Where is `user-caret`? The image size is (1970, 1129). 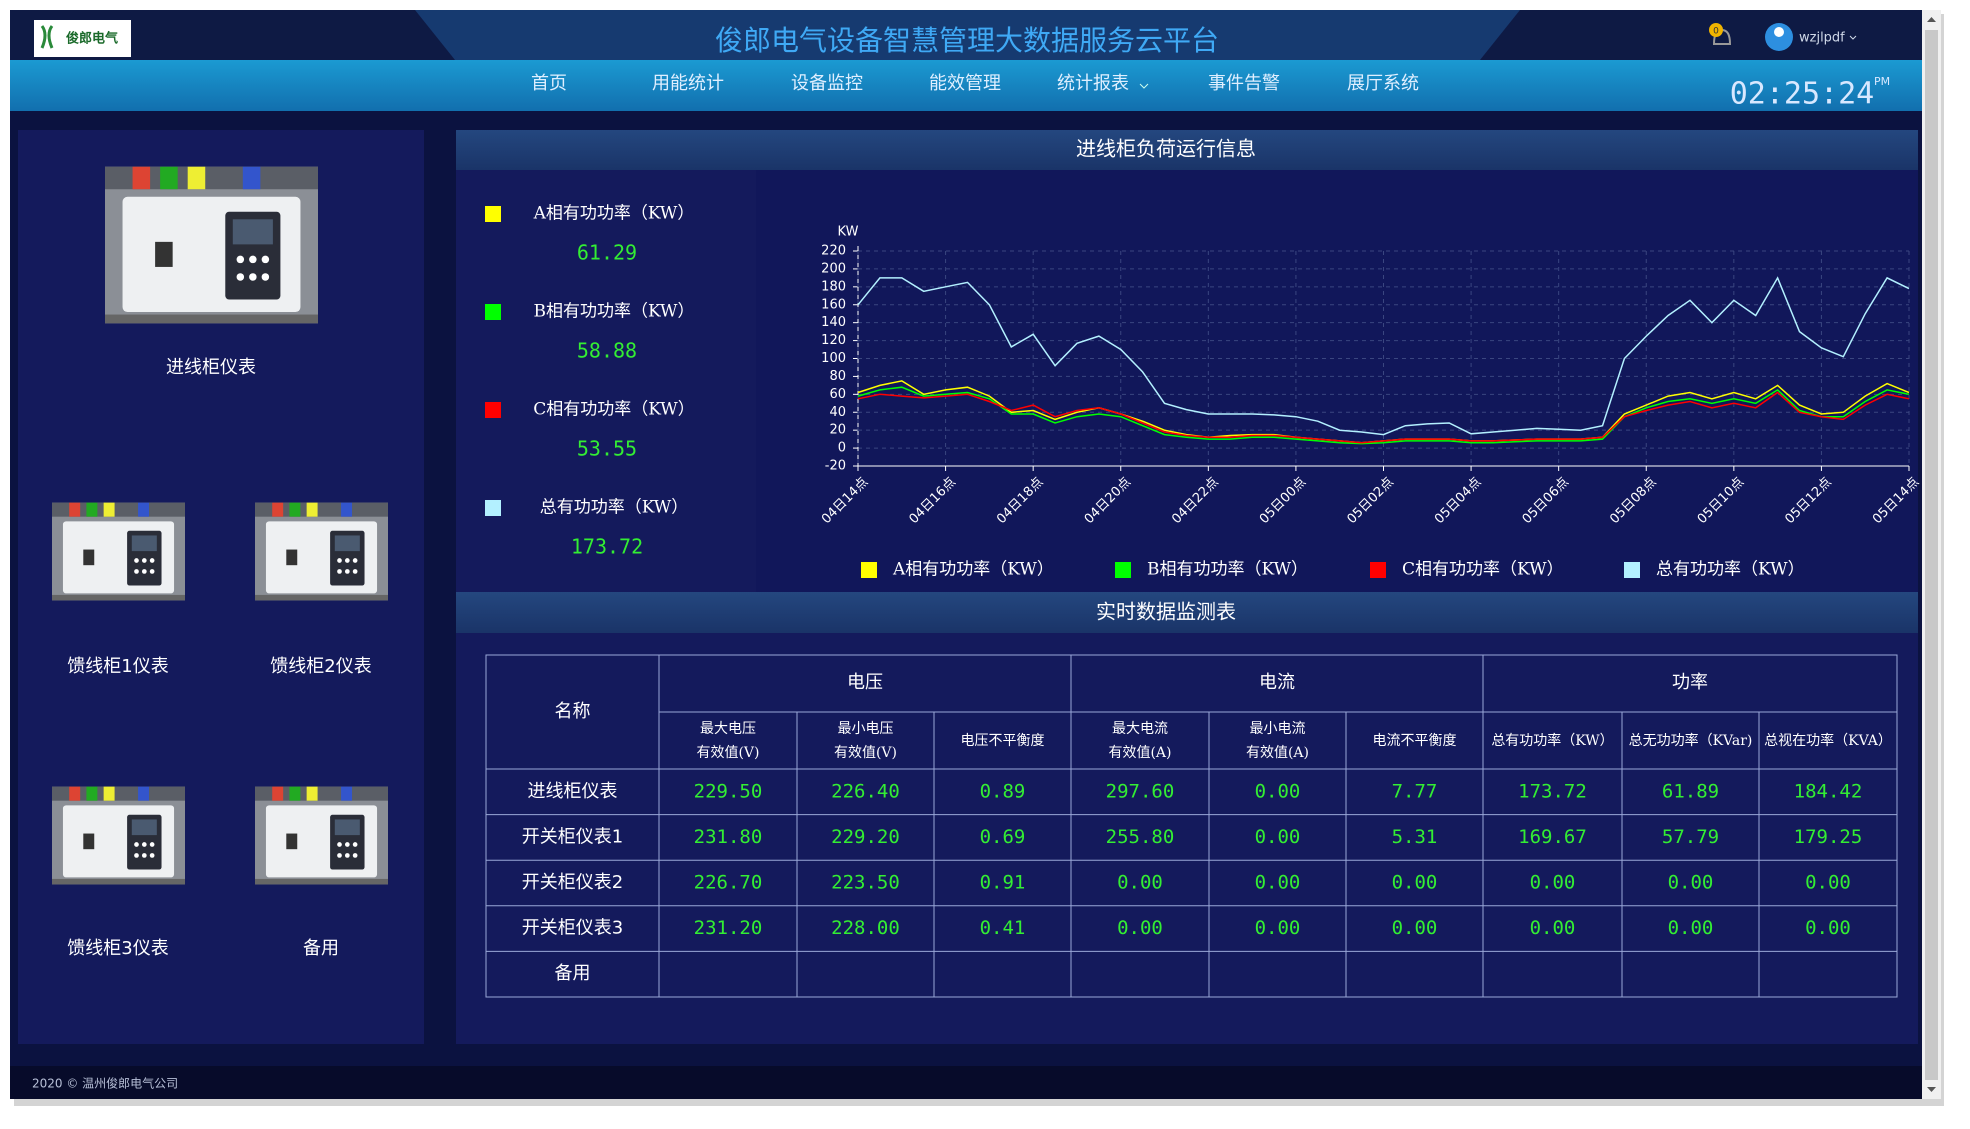
user-caret is located at coordinates (1853, 37).